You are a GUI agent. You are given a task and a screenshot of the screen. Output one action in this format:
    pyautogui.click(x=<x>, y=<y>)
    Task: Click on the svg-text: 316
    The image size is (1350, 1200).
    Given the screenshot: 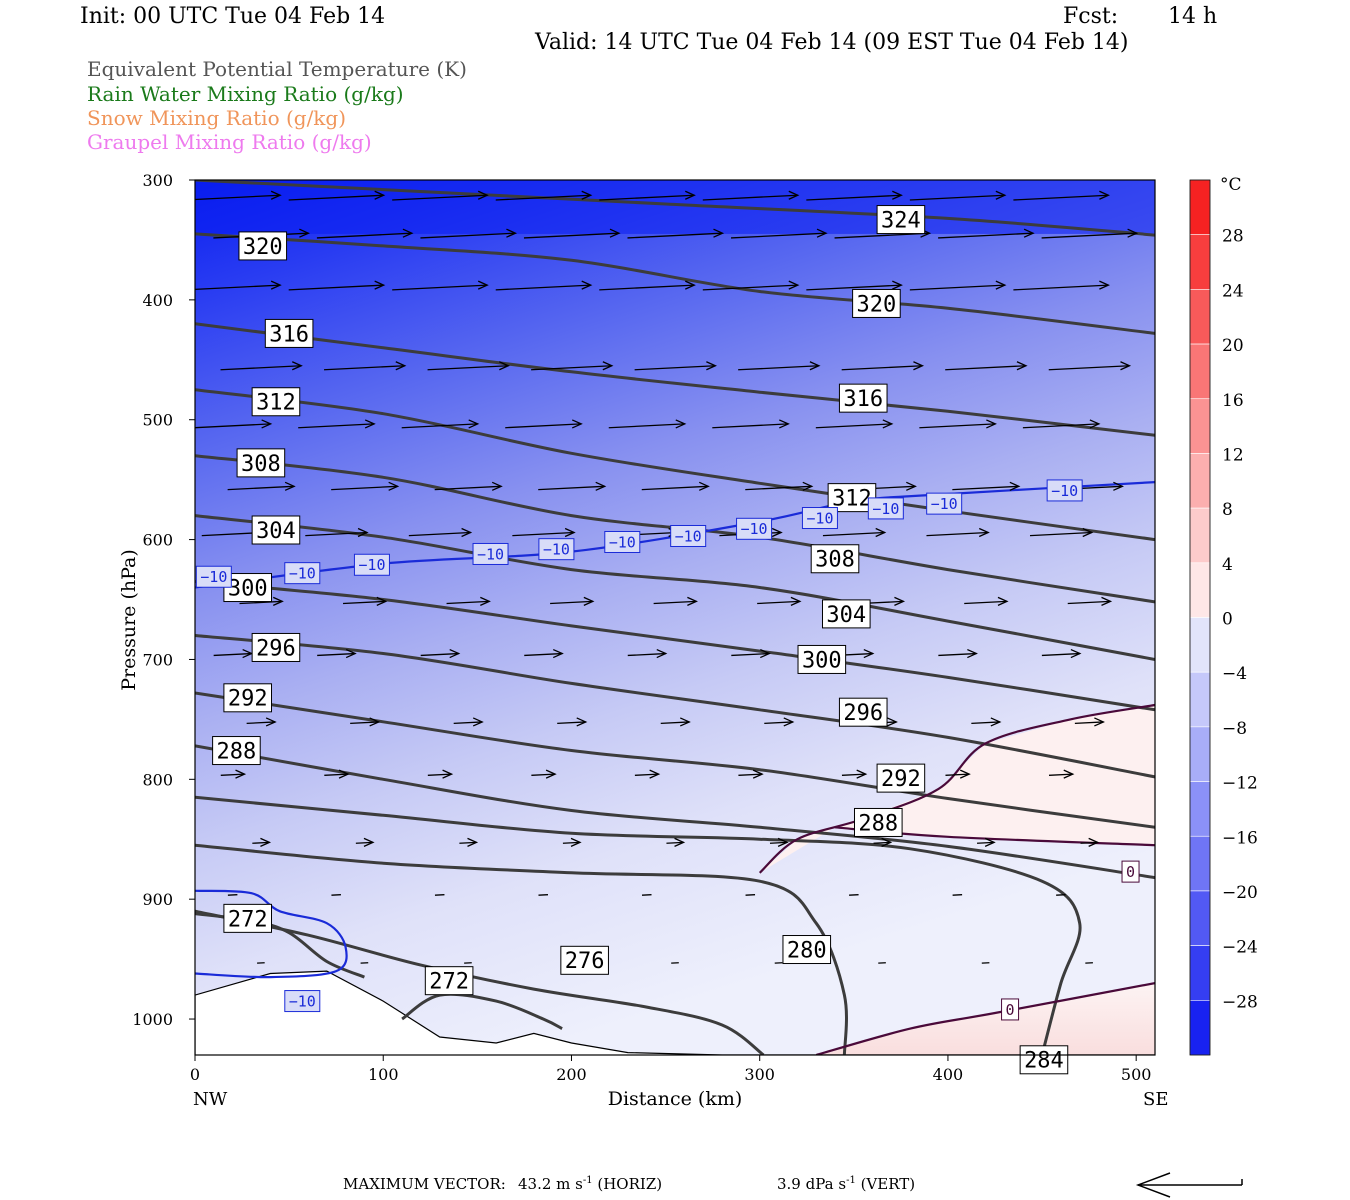 What is the action you would take?
    pyautogui.click(x=289, y=334)
    